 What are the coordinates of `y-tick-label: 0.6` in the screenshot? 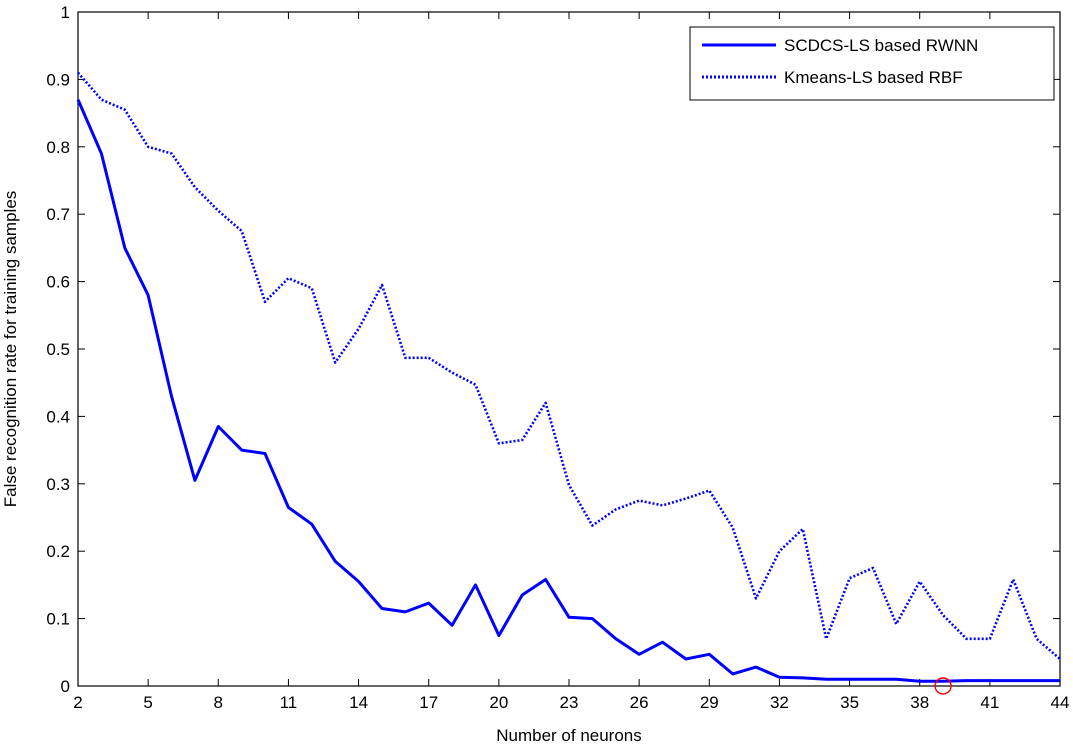 It's located at (58, 282).